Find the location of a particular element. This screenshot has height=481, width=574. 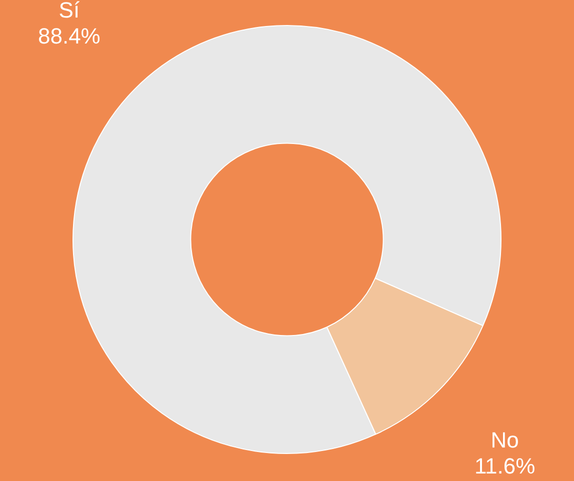

slice-label: No is located at coordinates (504, 440).